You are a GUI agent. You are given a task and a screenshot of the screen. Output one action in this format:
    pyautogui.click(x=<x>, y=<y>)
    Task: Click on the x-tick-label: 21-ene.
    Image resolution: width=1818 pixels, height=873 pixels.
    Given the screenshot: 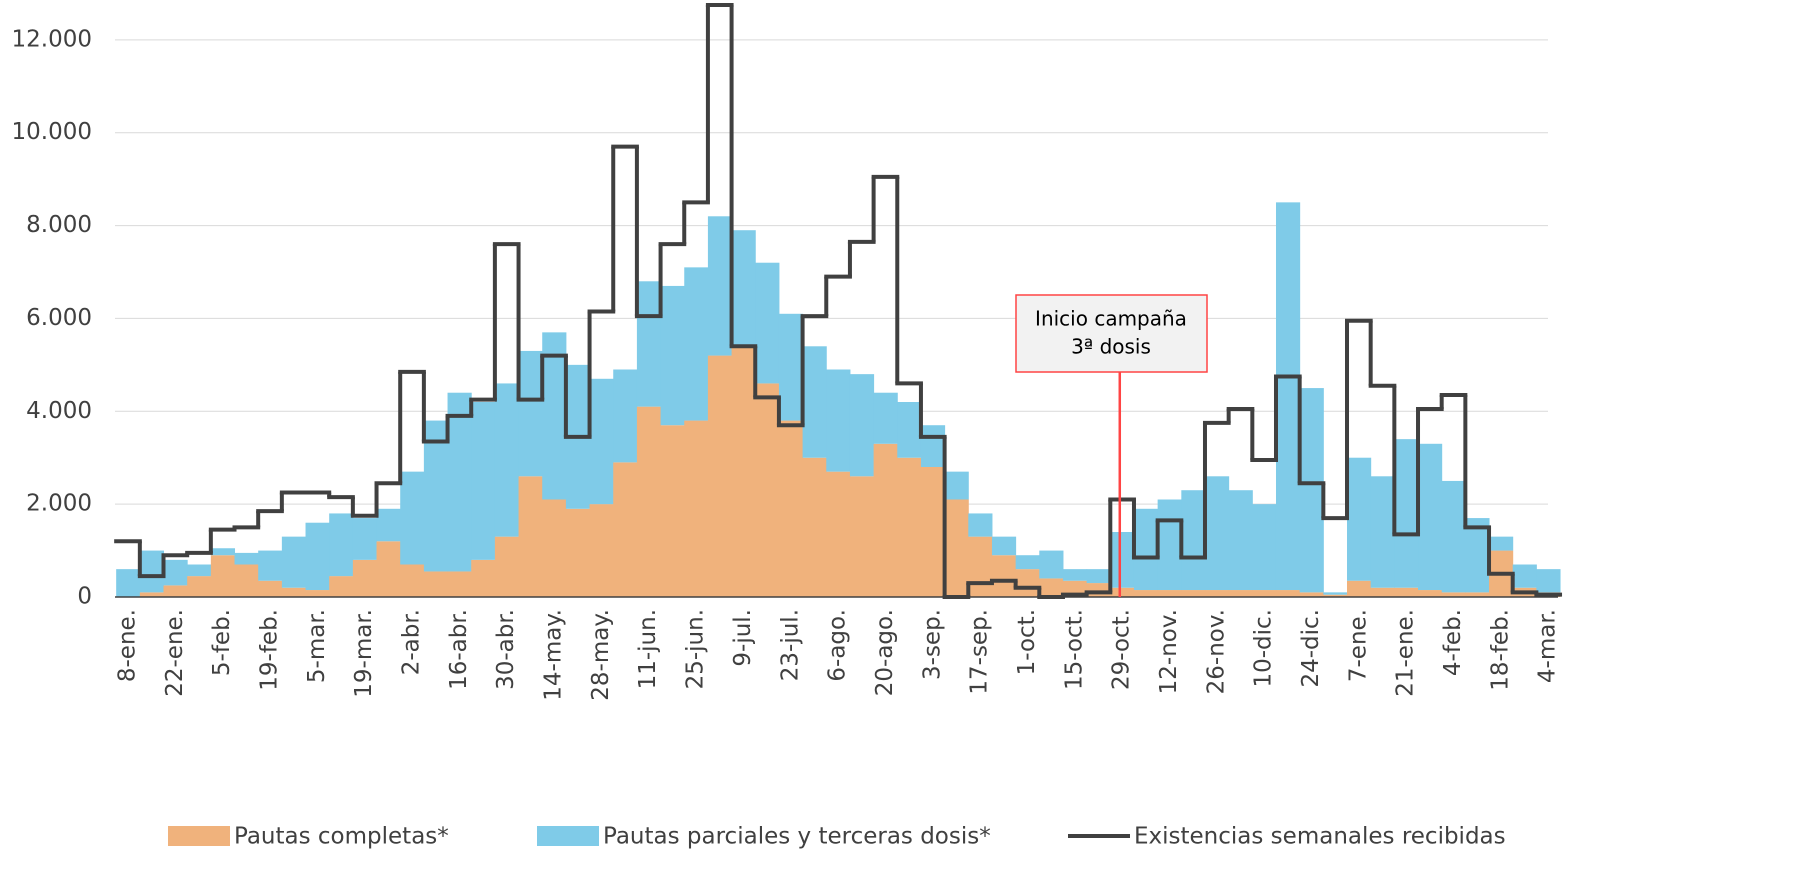 What is the action you would take?
    pyautogui.click(x=1406, y=653)
    